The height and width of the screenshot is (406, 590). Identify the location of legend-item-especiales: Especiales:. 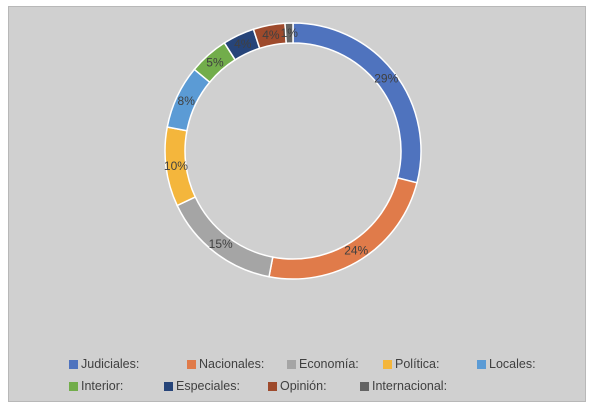
(216, 386).